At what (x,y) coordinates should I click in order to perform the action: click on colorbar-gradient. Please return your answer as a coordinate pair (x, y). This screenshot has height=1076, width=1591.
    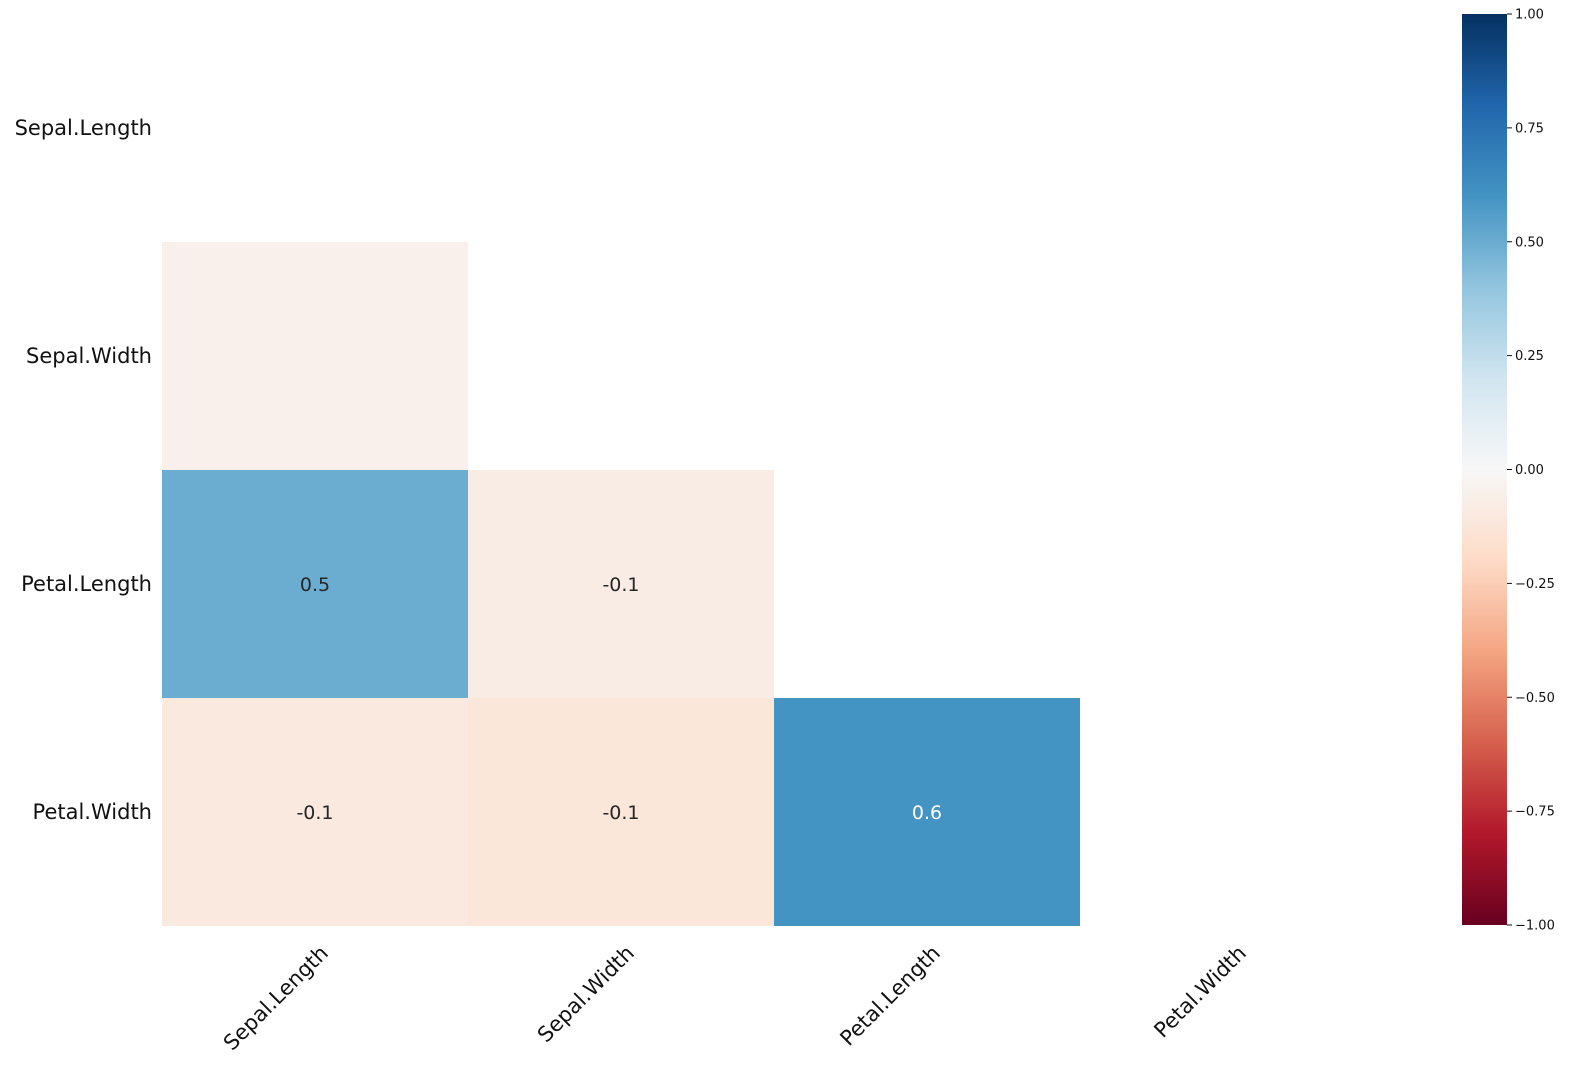
    Looking at the image, I should click on (1484, 469).